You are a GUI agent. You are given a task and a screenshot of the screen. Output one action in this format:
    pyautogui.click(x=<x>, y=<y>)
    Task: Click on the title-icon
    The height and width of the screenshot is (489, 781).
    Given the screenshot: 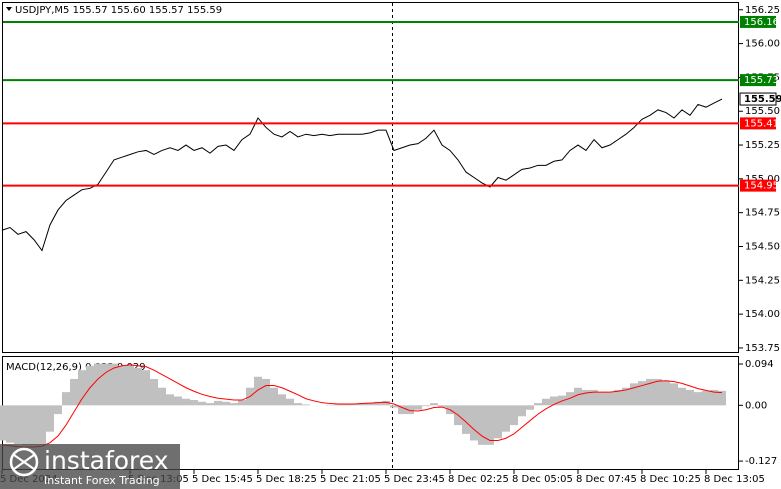 What is the action you would take?
    pyautogui.click(x=9, y=9)
    